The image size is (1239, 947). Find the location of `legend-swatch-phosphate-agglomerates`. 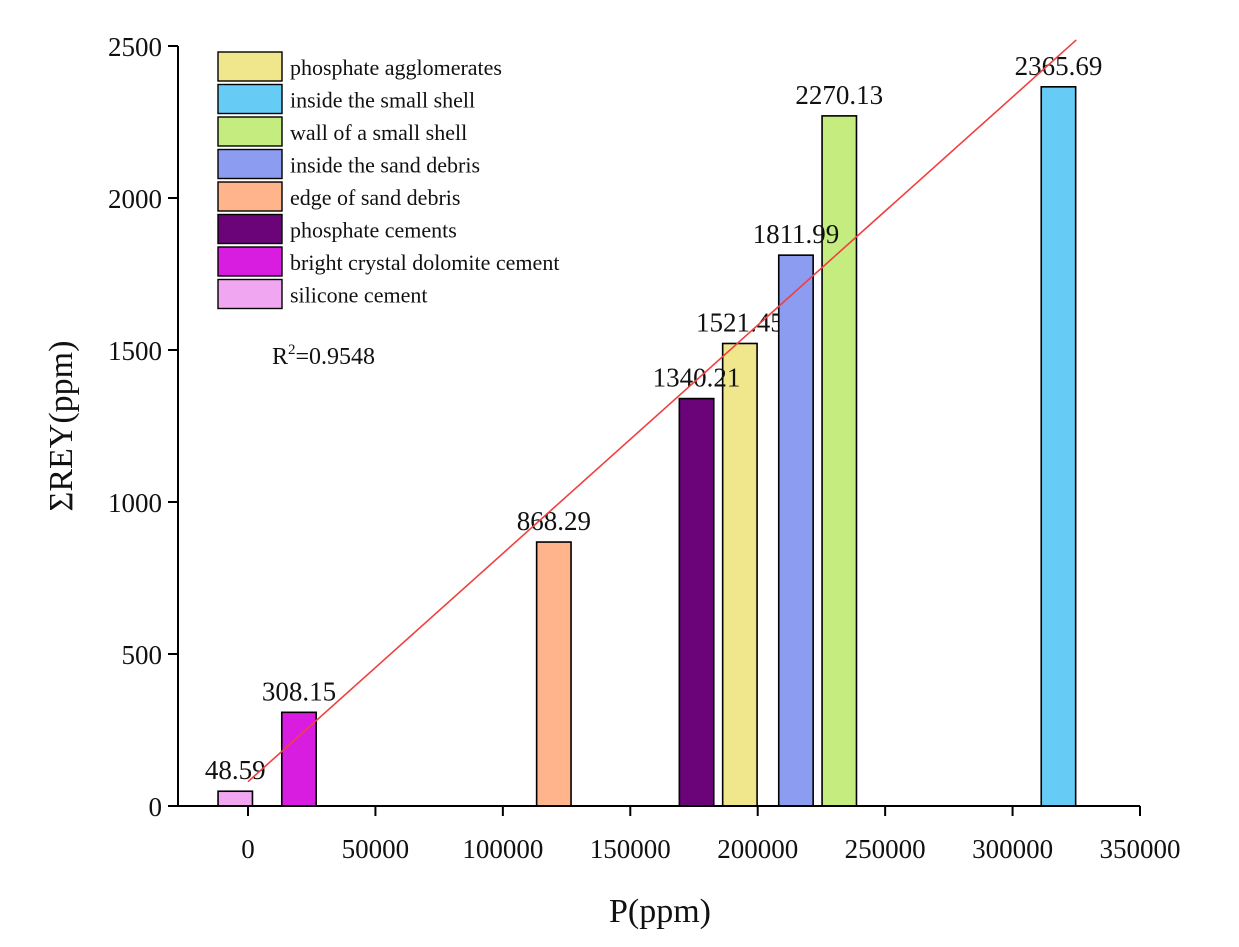

legend-swatch-phosphate-agglomerates is located at coordinates (250, 66).